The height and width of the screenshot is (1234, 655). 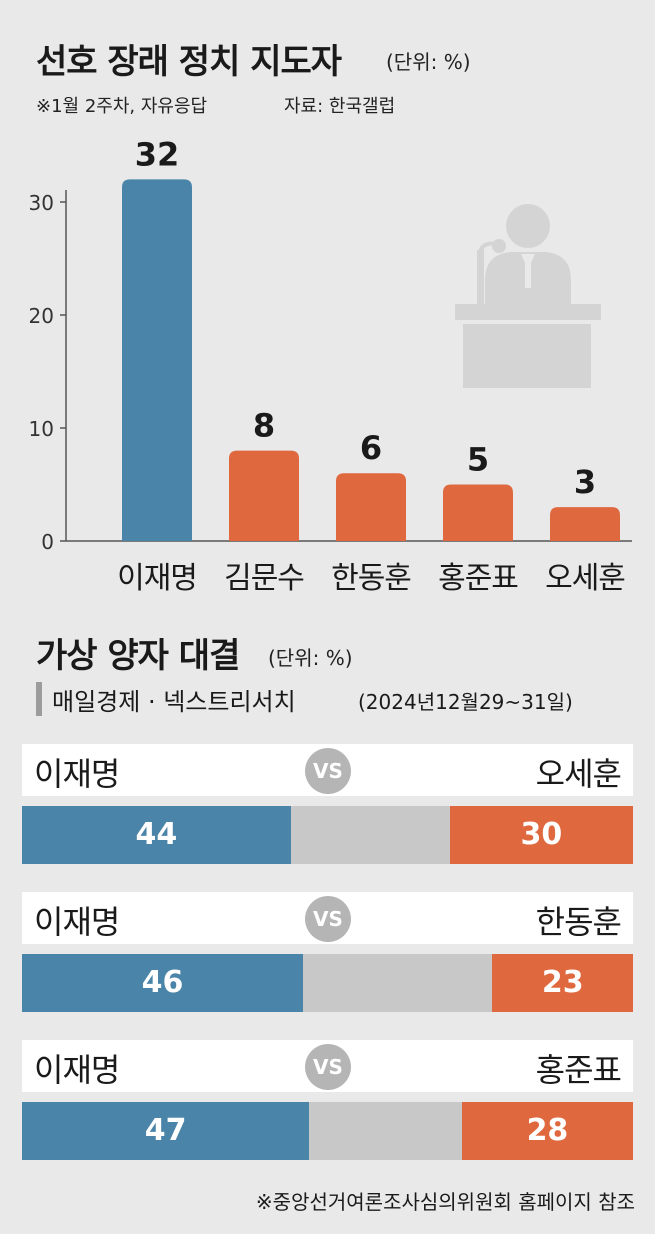 I want to click on podium-speaker-icon, so click(x=528, y=296).